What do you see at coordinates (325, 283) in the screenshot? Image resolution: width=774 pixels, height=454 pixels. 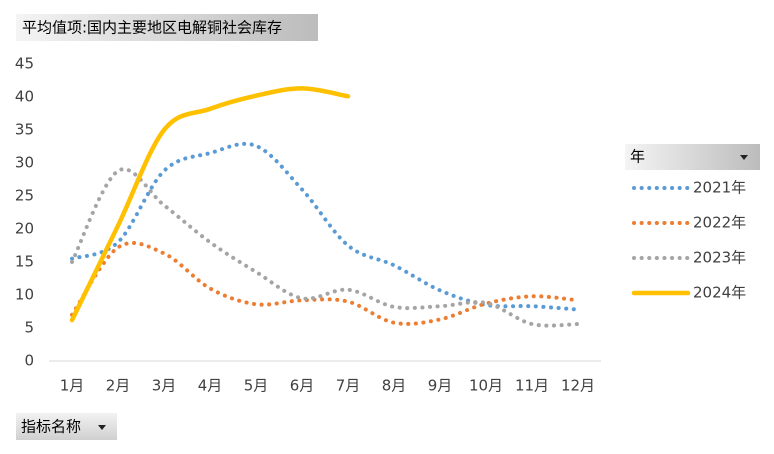 I see `series-line` at bounding box center [325, 283].